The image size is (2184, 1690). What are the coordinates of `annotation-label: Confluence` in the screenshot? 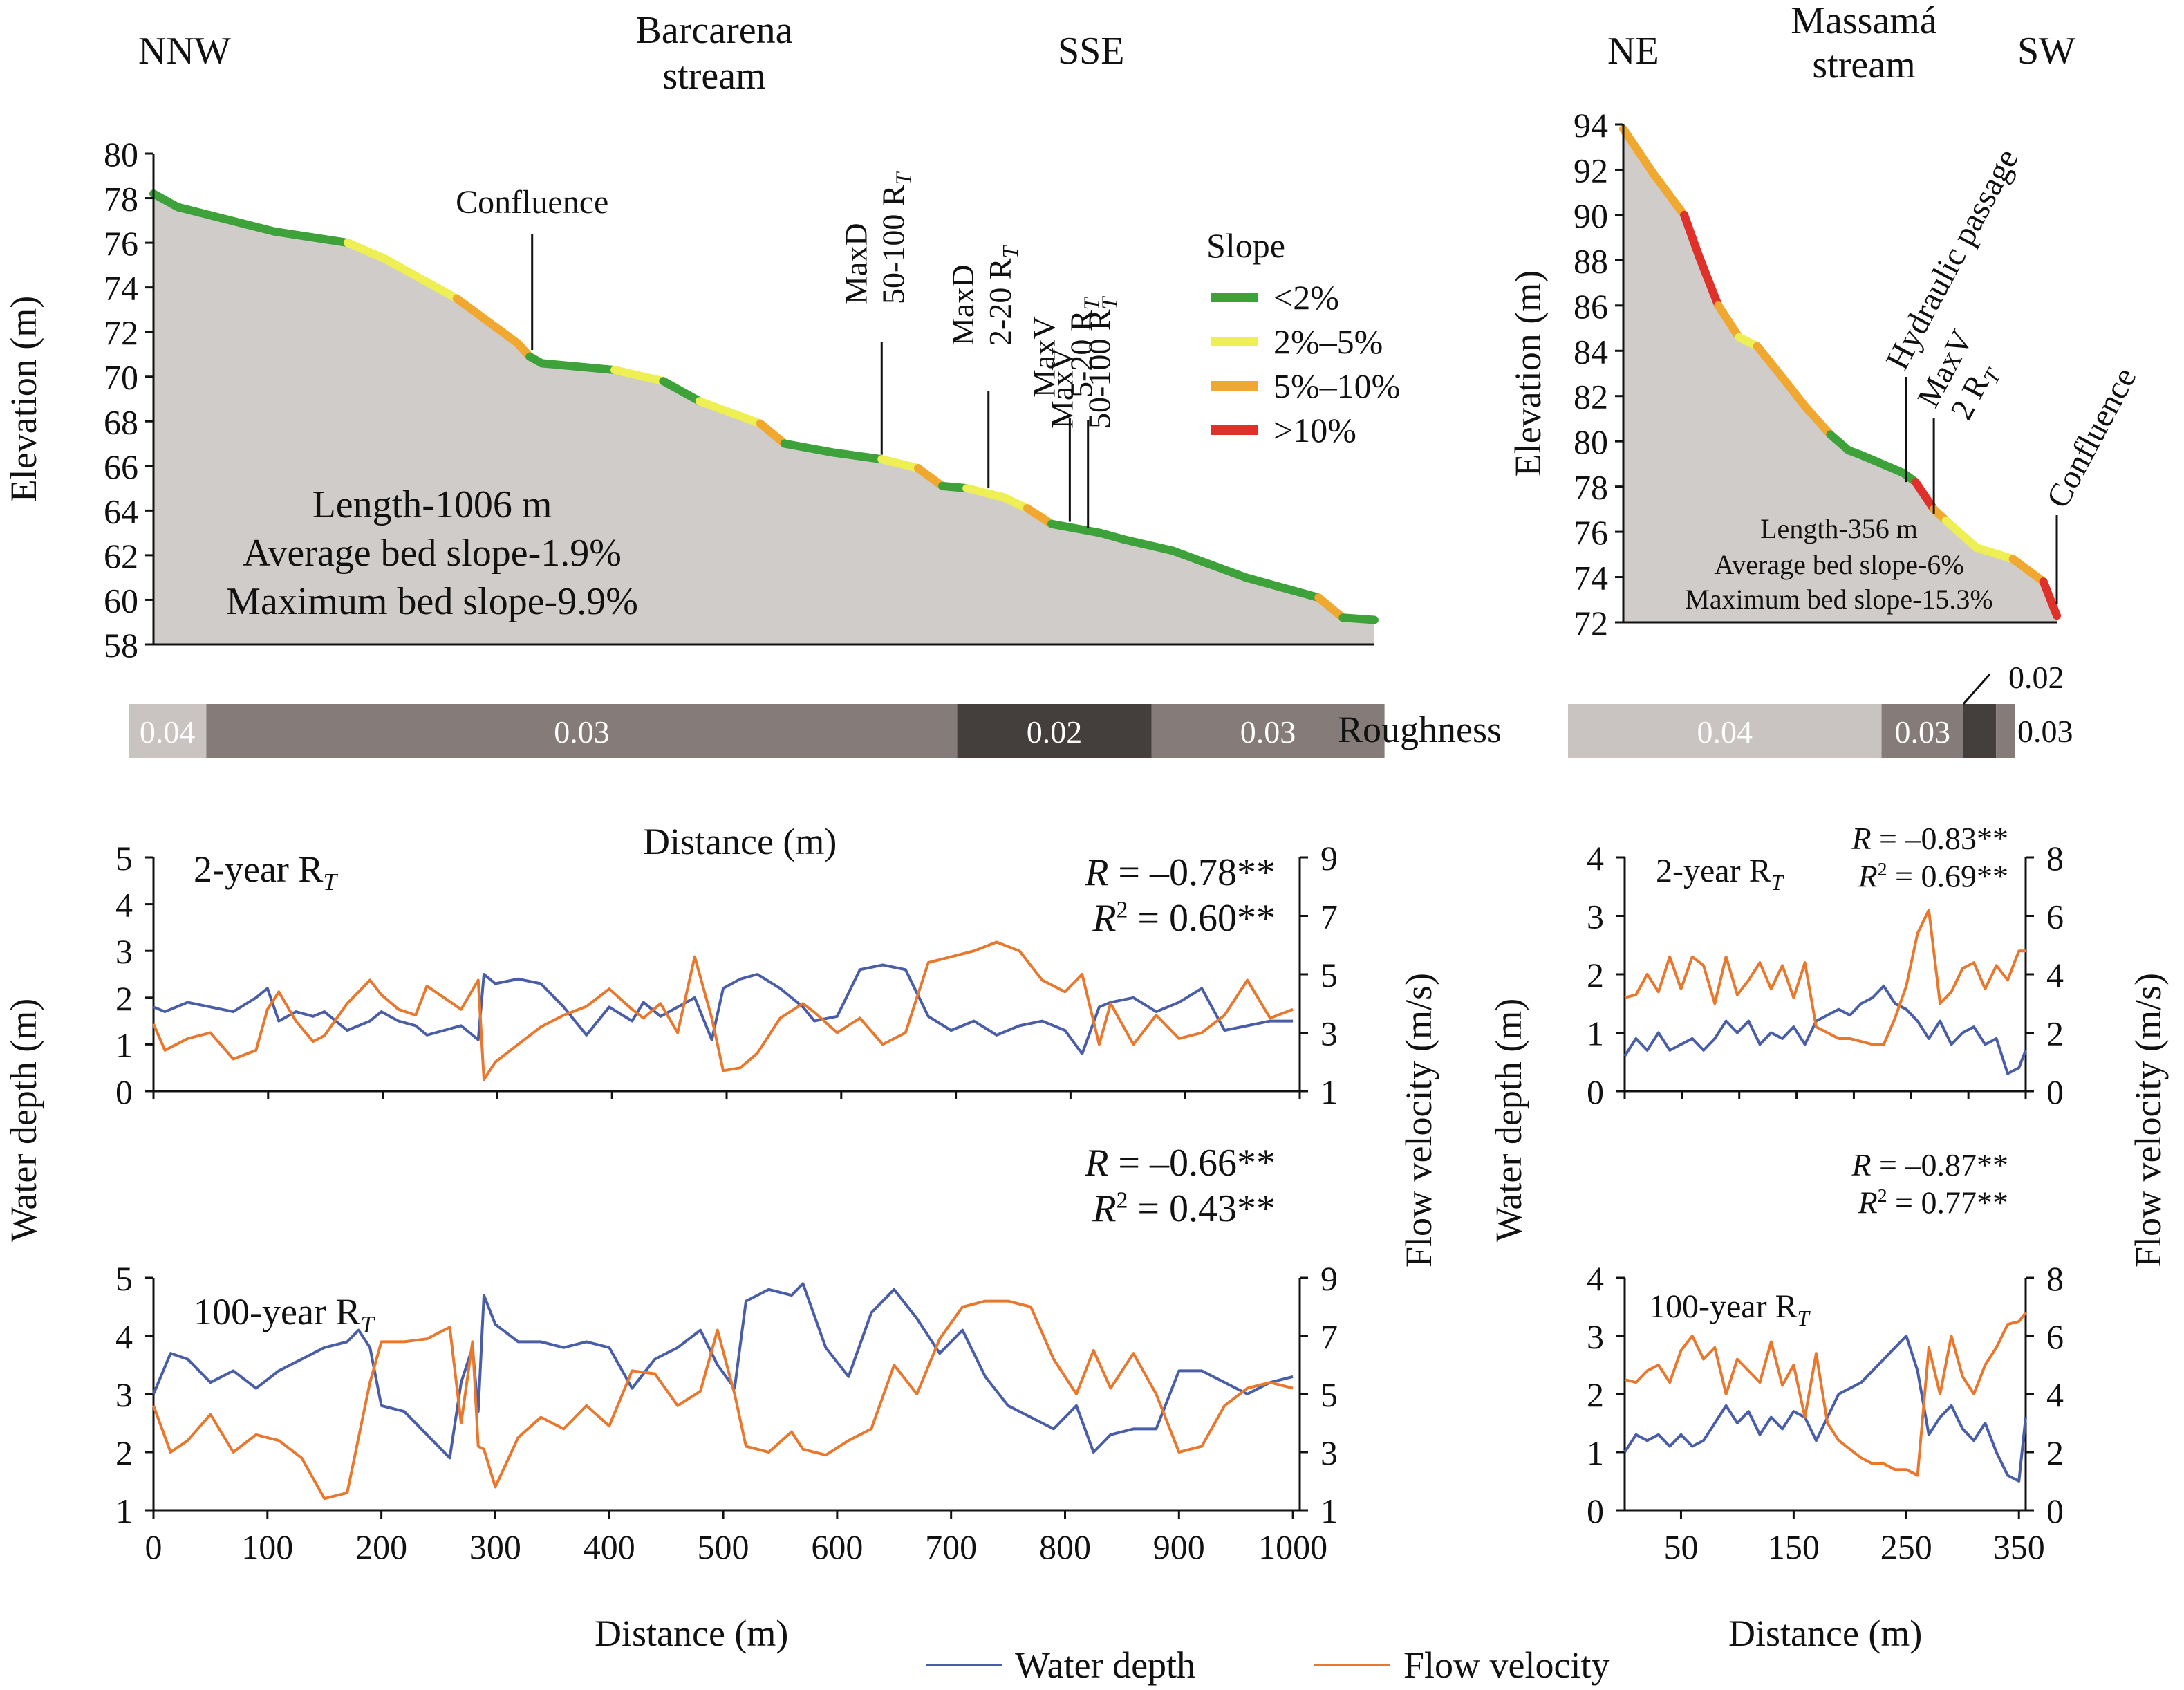 It's located at (532, 203).